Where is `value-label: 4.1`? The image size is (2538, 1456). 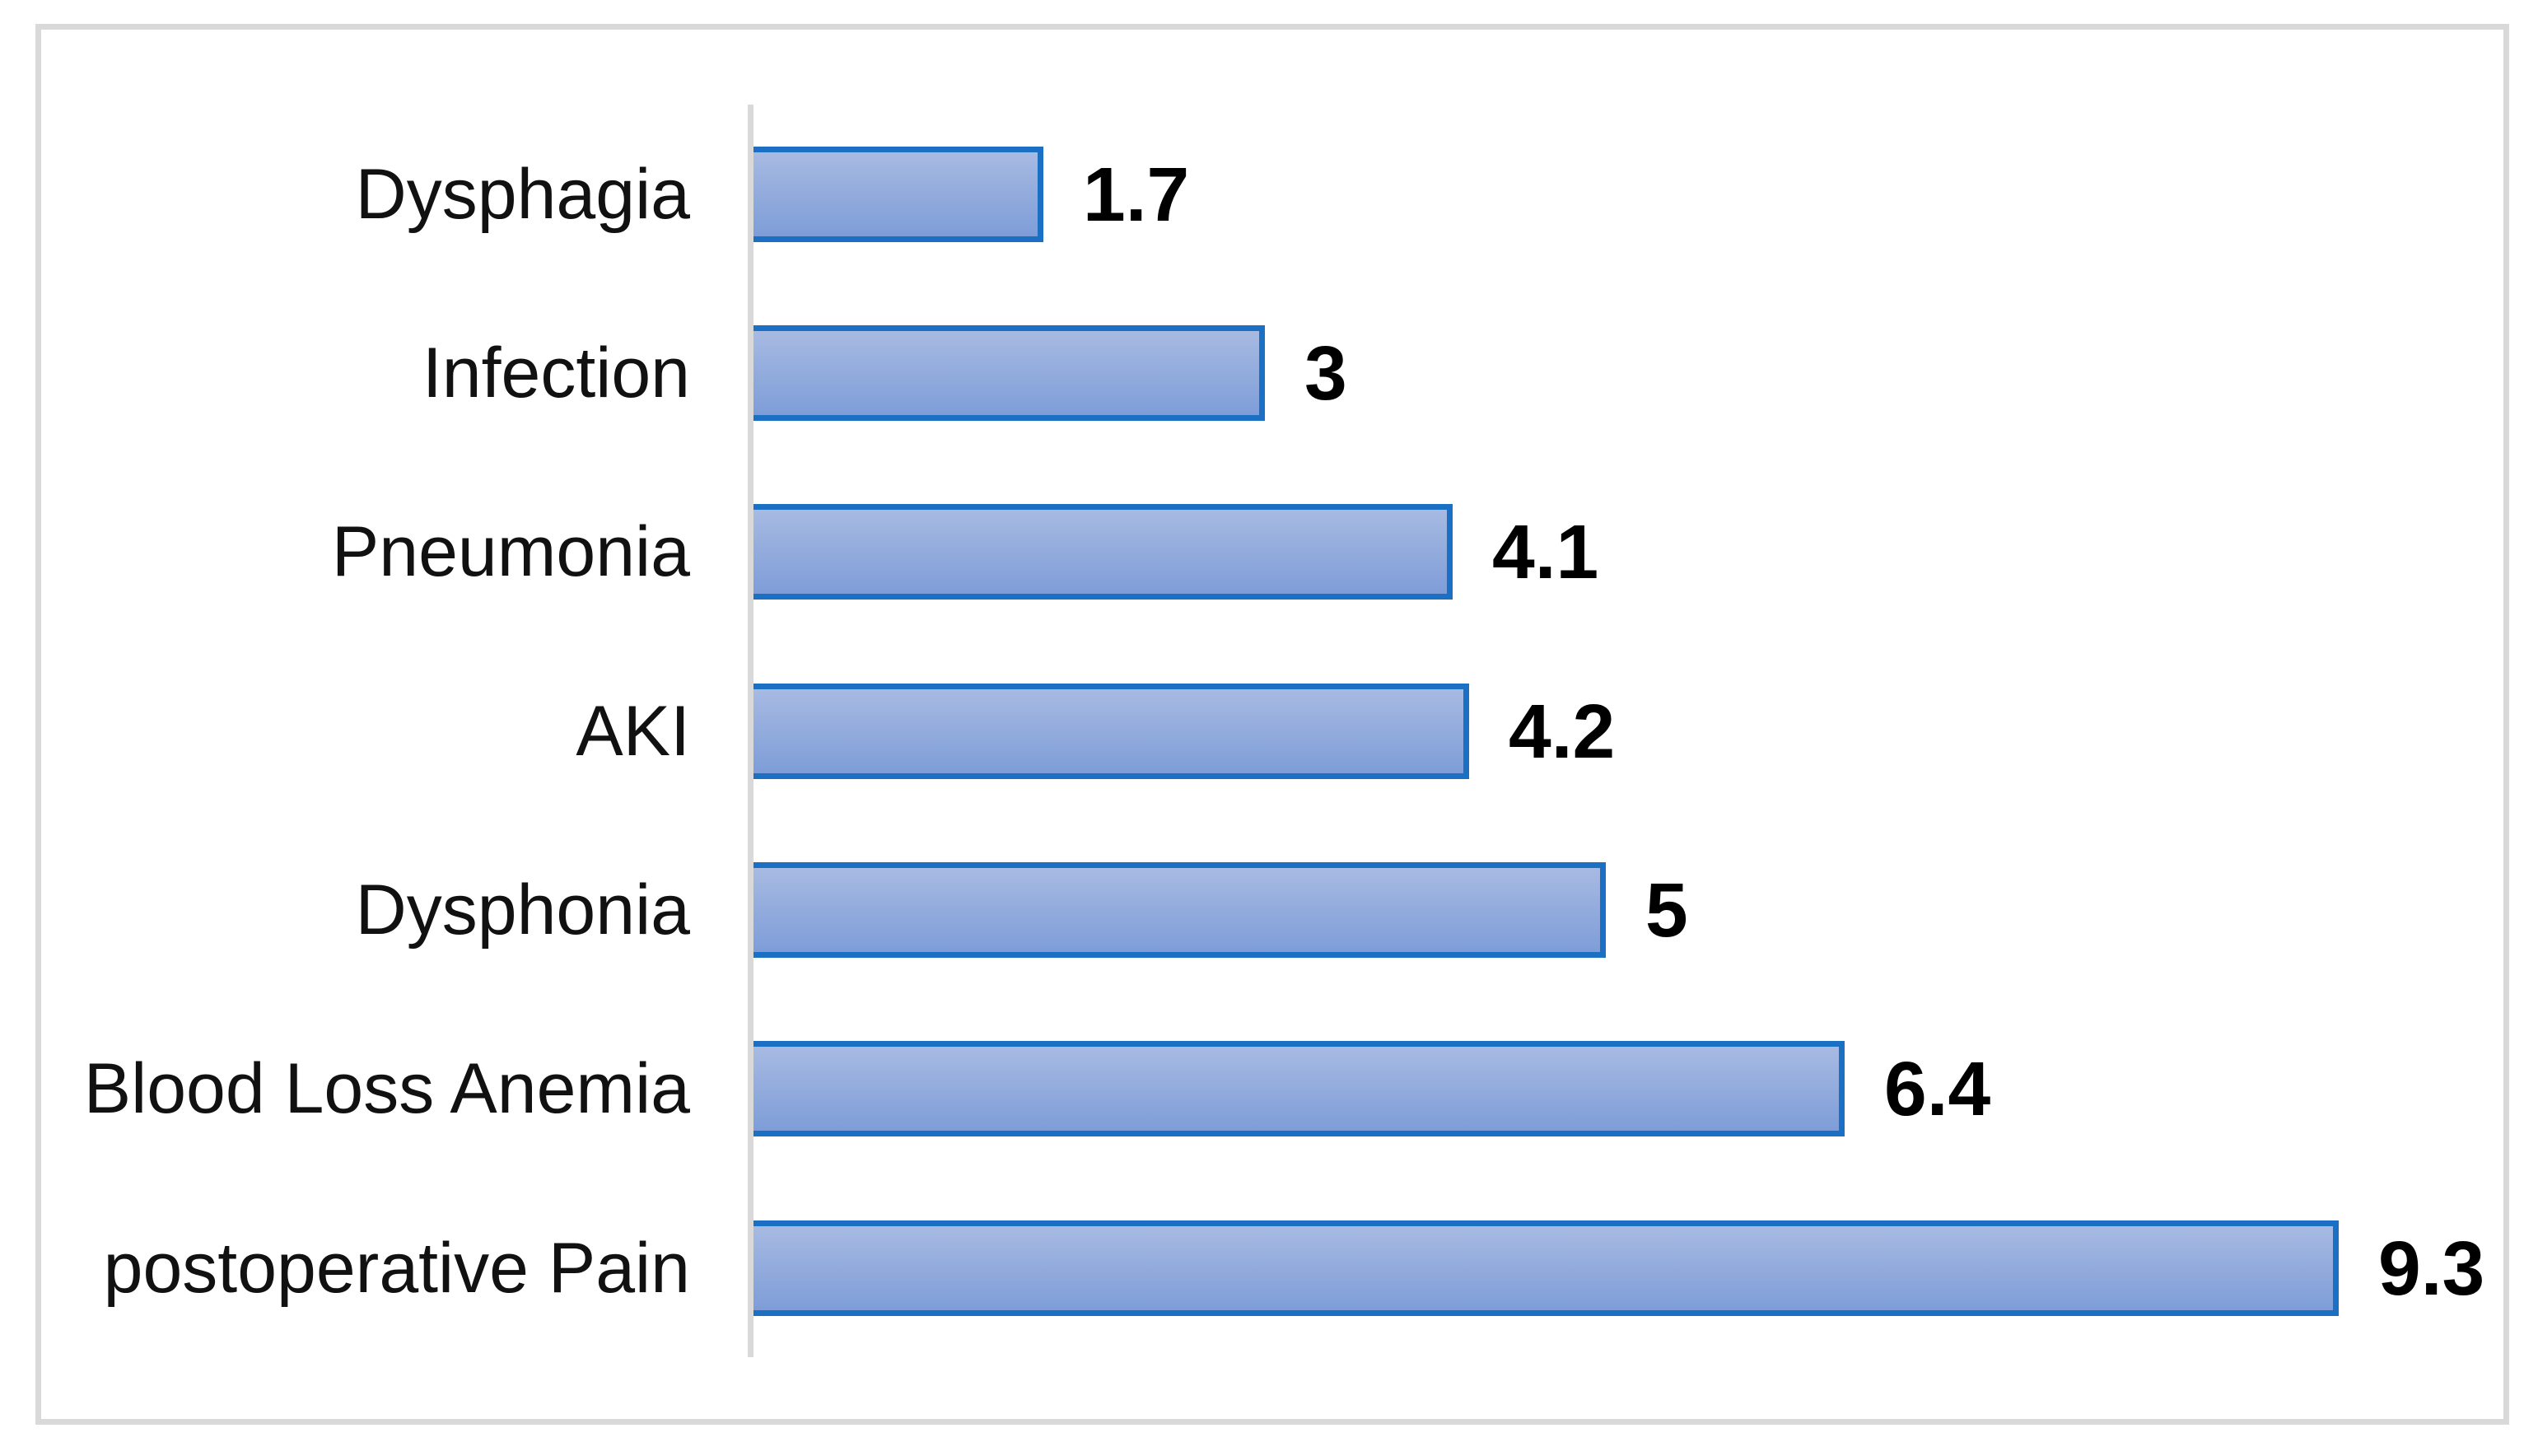
value-label: 4.1 is located at coordinates (1546, 552).